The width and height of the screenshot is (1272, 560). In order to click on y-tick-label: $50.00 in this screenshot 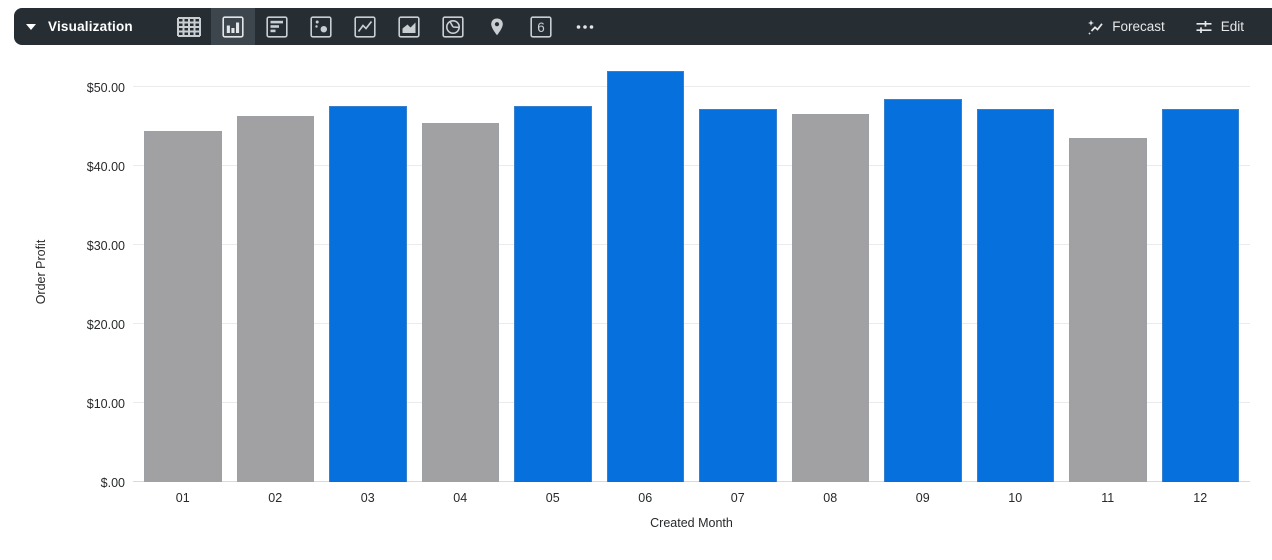, I will do `click(105, 88)`.